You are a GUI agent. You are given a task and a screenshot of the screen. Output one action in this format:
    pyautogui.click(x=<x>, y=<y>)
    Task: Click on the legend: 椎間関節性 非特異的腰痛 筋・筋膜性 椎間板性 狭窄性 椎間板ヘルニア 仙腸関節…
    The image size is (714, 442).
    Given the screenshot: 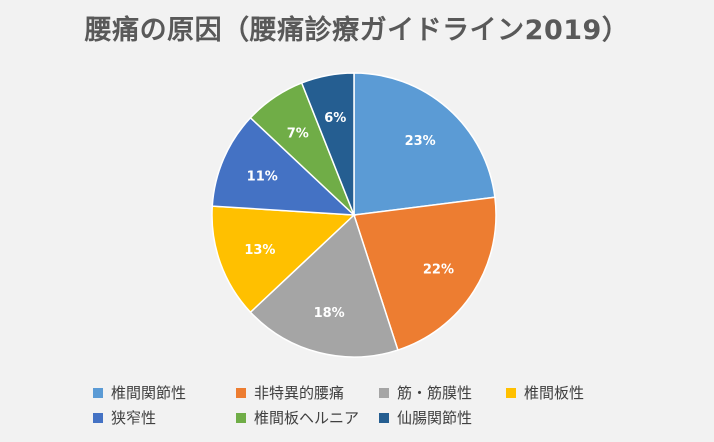 What is the action you would take?
    pyautogui.click(x=373, y=405)
    